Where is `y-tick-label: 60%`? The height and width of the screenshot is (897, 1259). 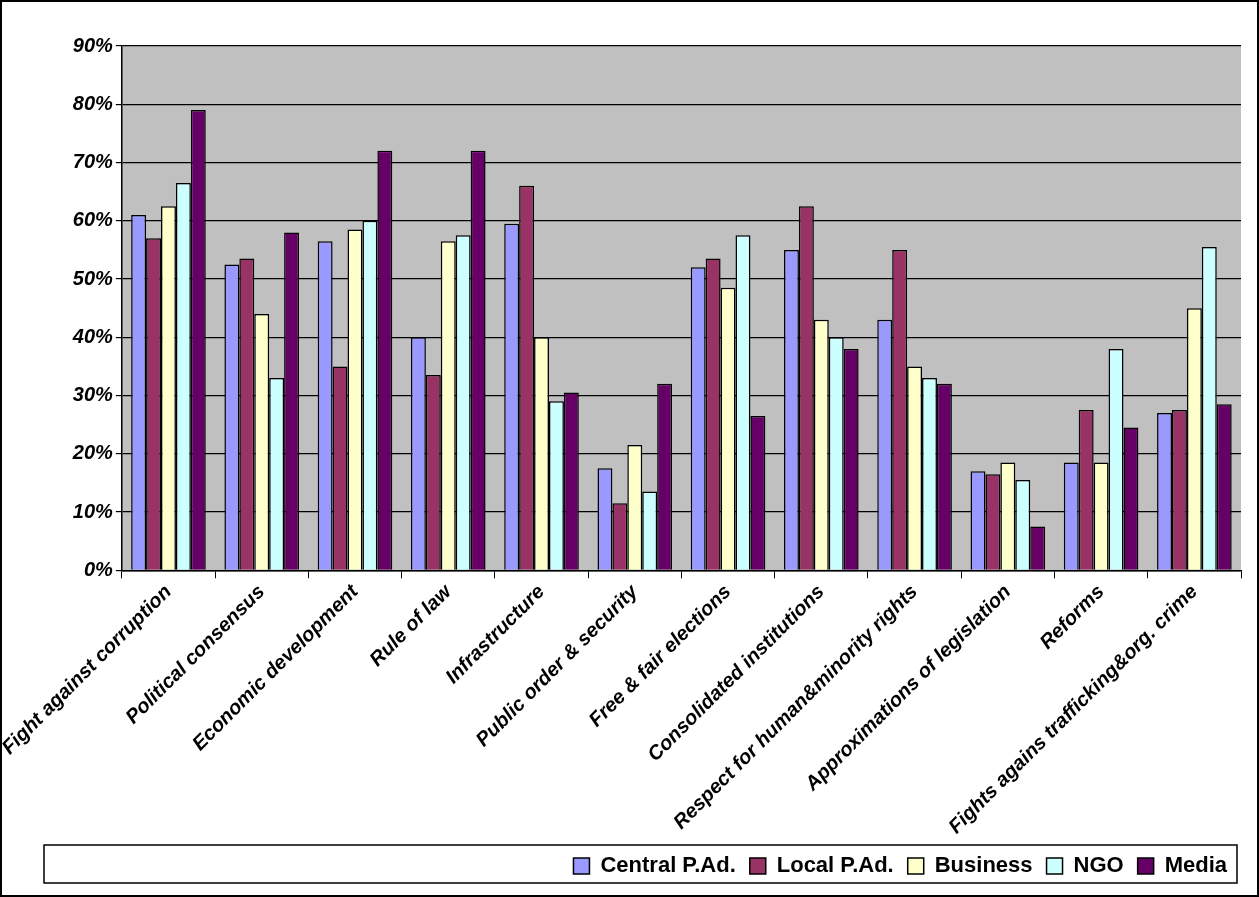 y-tick-label: 60% is located at coordinates (93, 219).